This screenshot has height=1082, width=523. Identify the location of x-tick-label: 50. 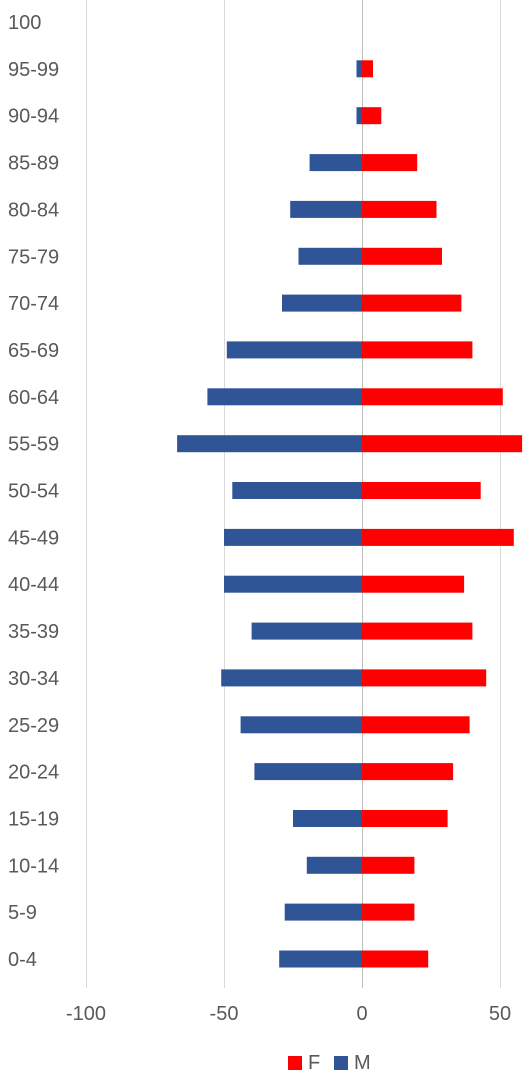
(500, 1014).